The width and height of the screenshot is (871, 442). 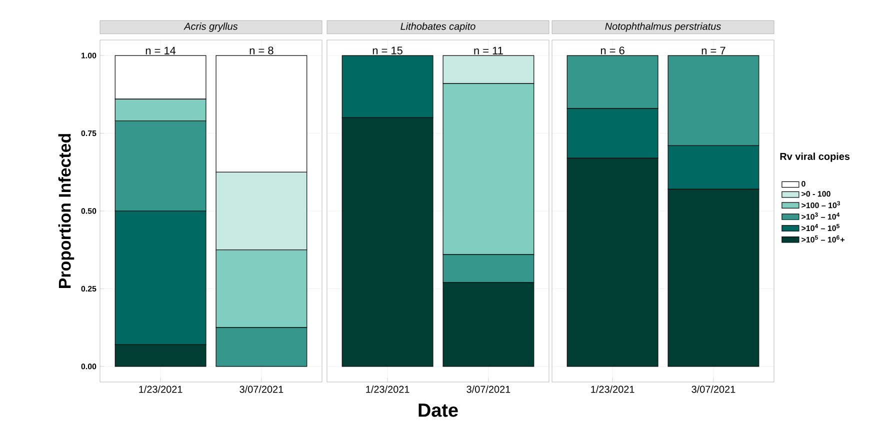 What do you see at coordinates (714, 50) in the screenshot?
I see `annotation: n = 7` at bounding box center [714, 50].